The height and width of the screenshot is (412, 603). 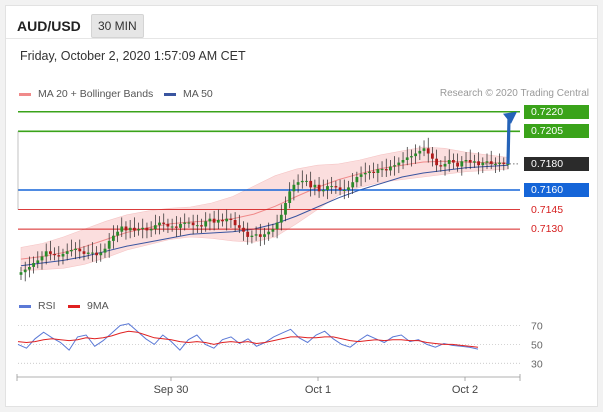 I want to click on level-label-last: 0.7180, so click(x=556, y=163).